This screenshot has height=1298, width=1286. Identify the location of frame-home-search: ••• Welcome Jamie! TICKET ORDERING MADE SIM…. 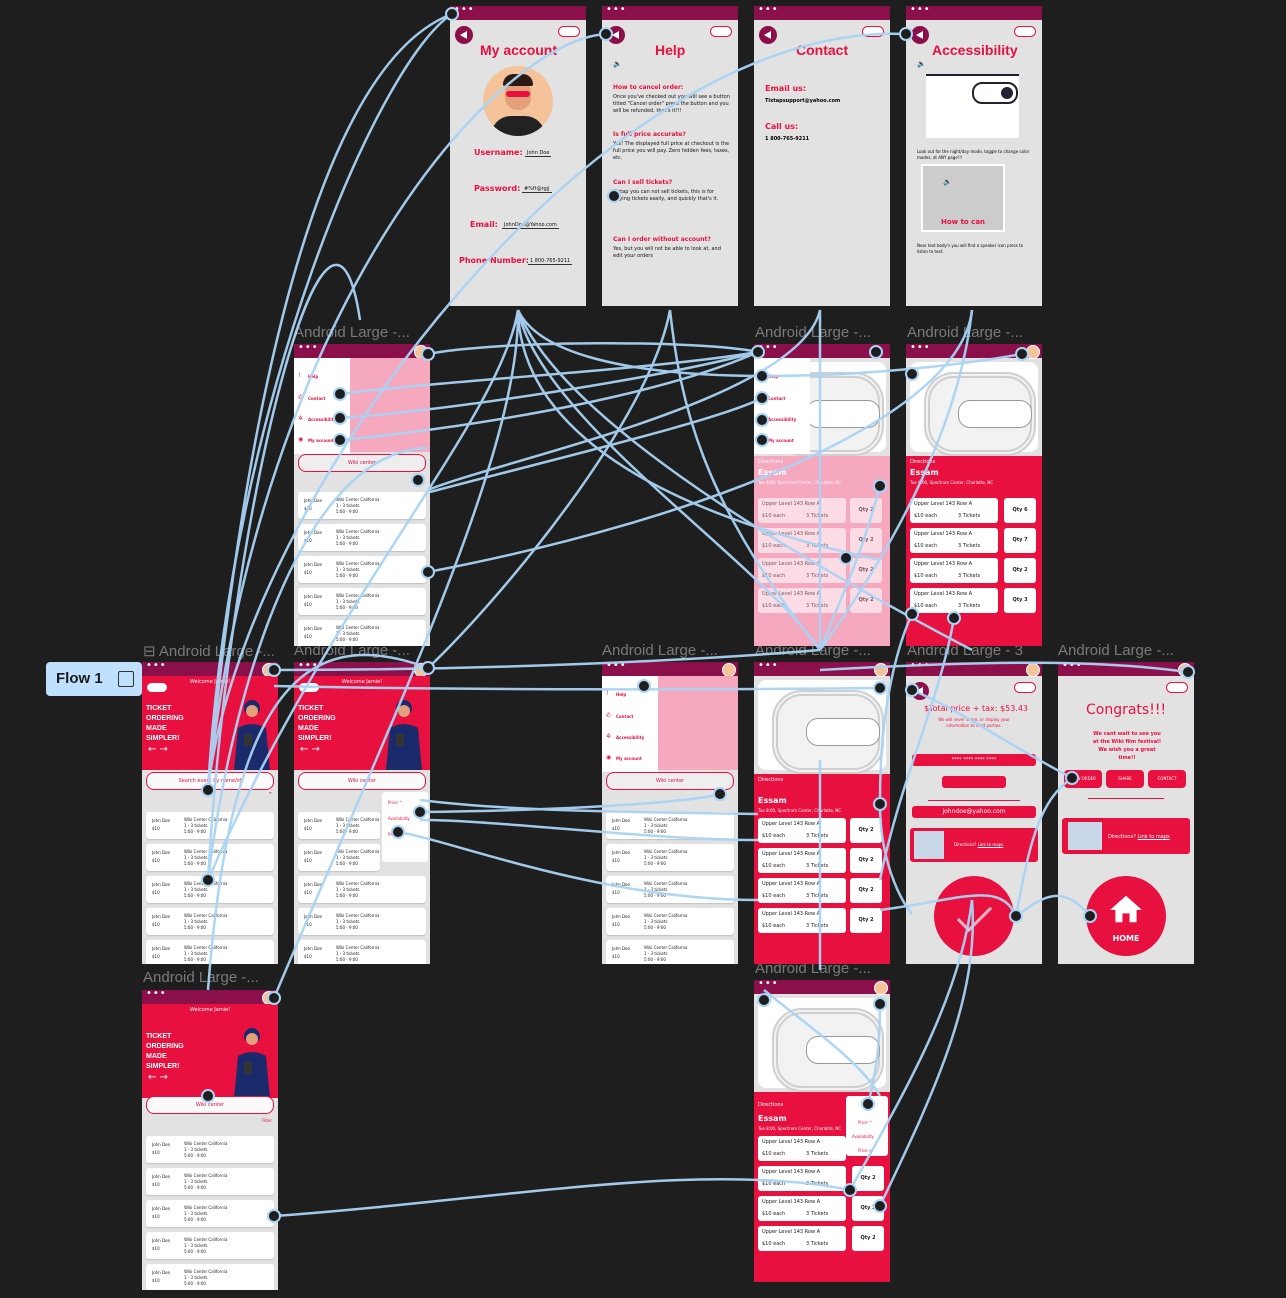
(210, 1140).